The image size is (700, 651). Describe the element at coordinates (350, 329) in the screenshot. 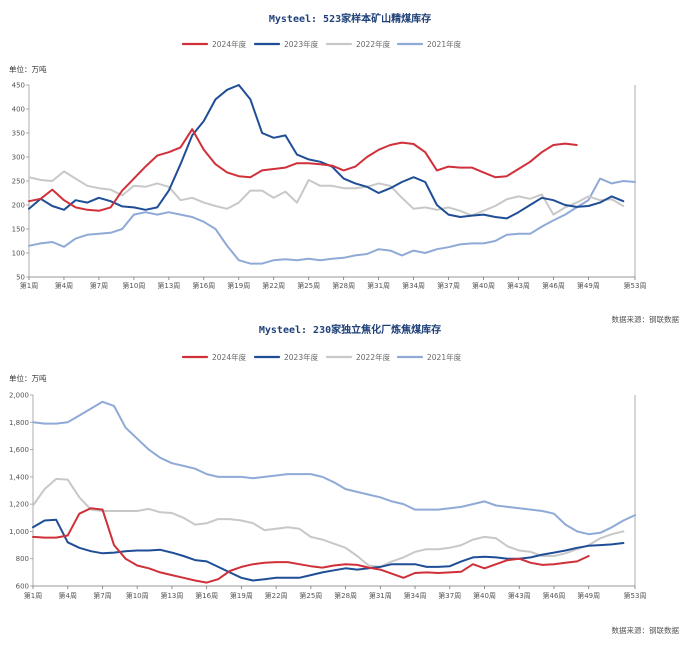

I see `chart-title: Mysteel: 230家独立焦化厂炼焦煤库存` at that location.